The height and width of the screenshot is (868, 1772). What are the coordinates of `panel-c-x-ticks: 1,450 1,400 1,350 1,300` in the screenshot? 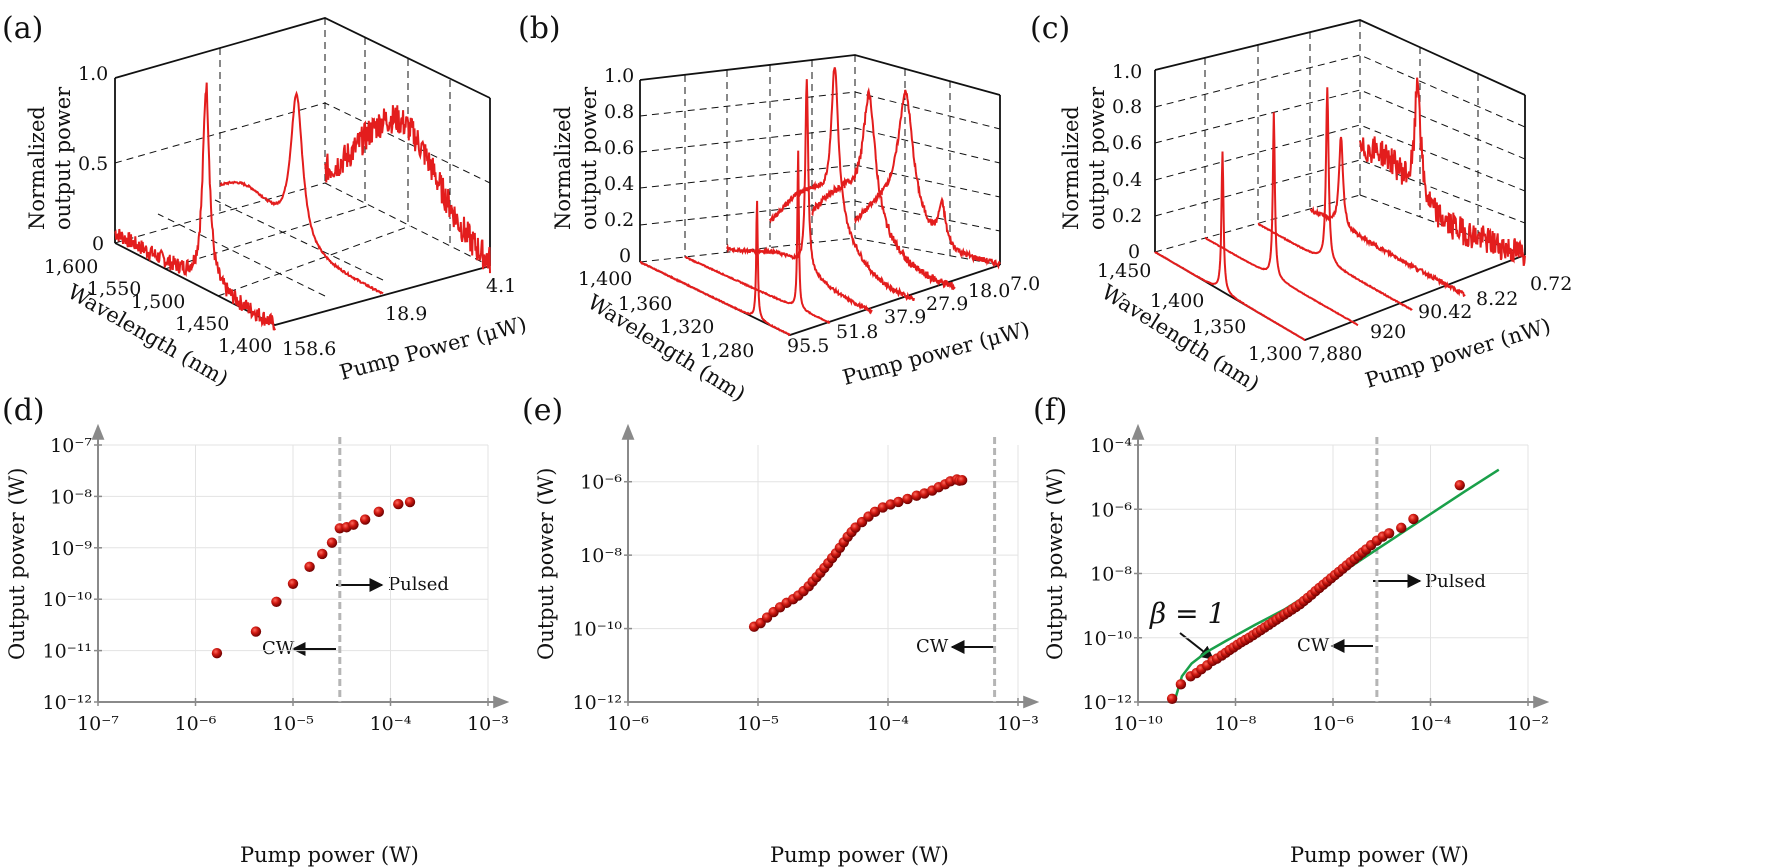 It's located at (1199, 312).